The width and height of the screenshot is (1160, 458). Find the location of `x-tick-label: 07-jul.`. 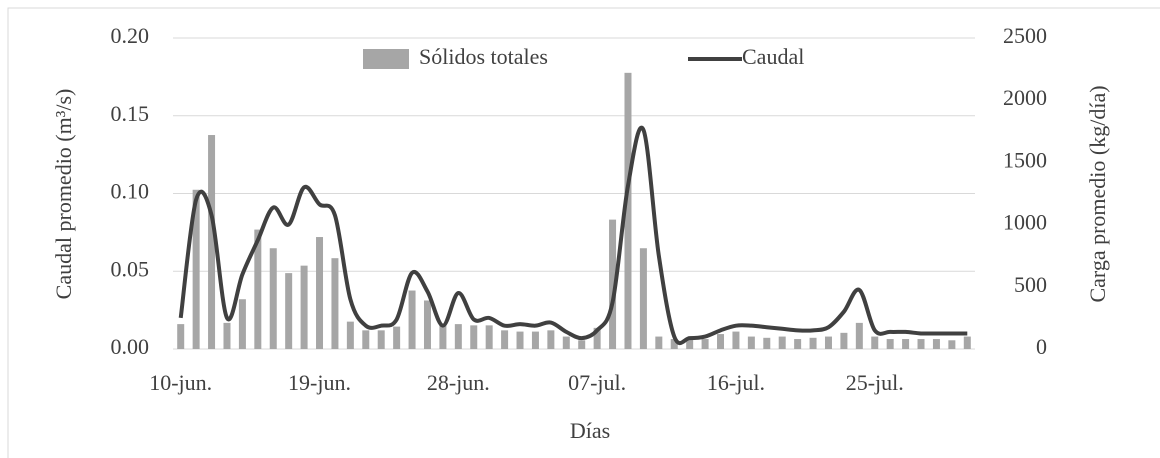

x-tick-label: 07-jul. is located at coordinates (597, 382).